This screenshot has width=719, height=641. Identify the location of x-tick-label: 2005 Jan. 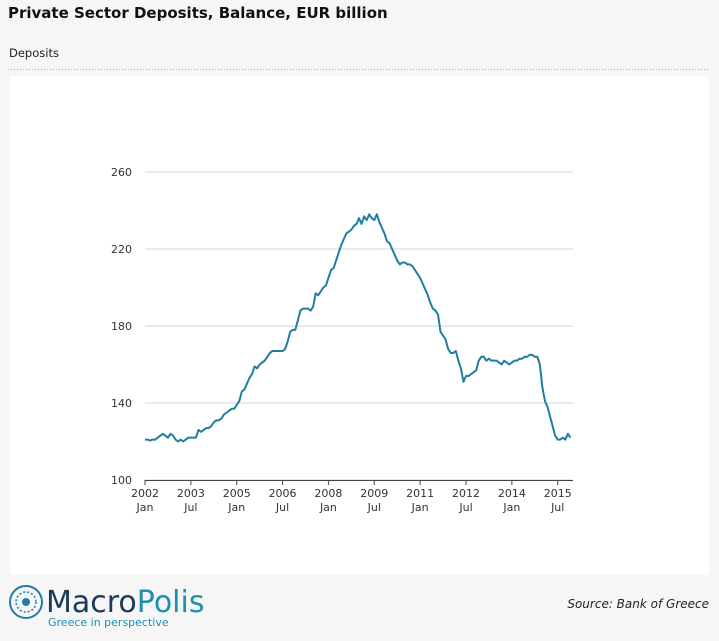
(237, 500).